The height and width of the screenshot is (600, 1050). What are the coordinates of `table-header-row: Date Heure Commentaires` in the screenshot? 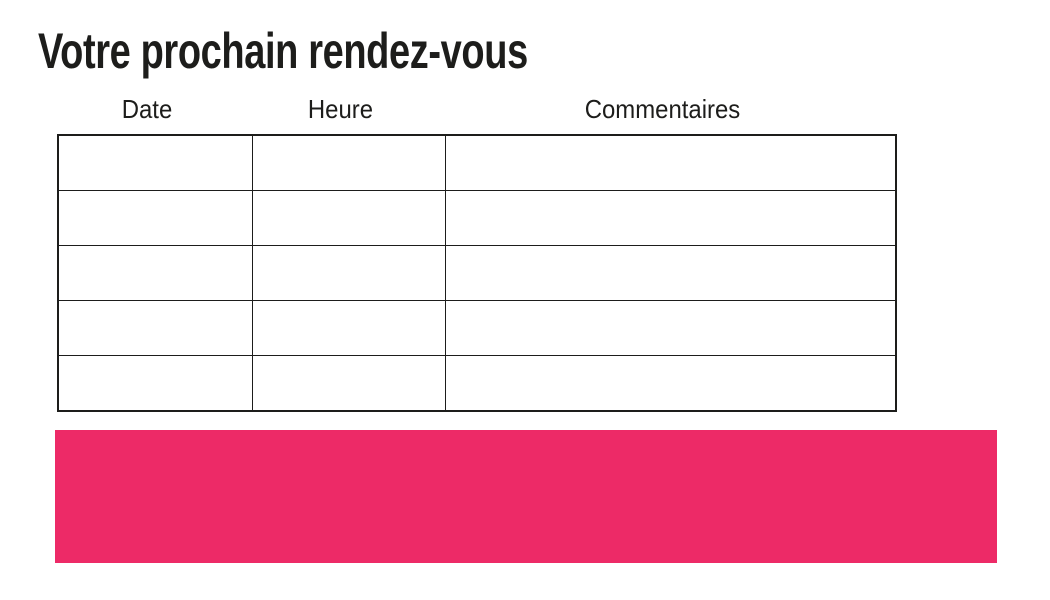 It's located at (469, 109).